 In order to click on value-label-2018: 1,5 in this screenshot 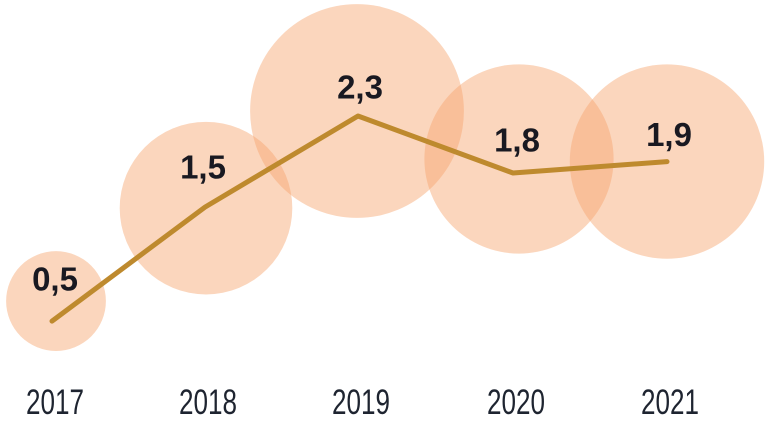, I will do `click(203, 167)`.